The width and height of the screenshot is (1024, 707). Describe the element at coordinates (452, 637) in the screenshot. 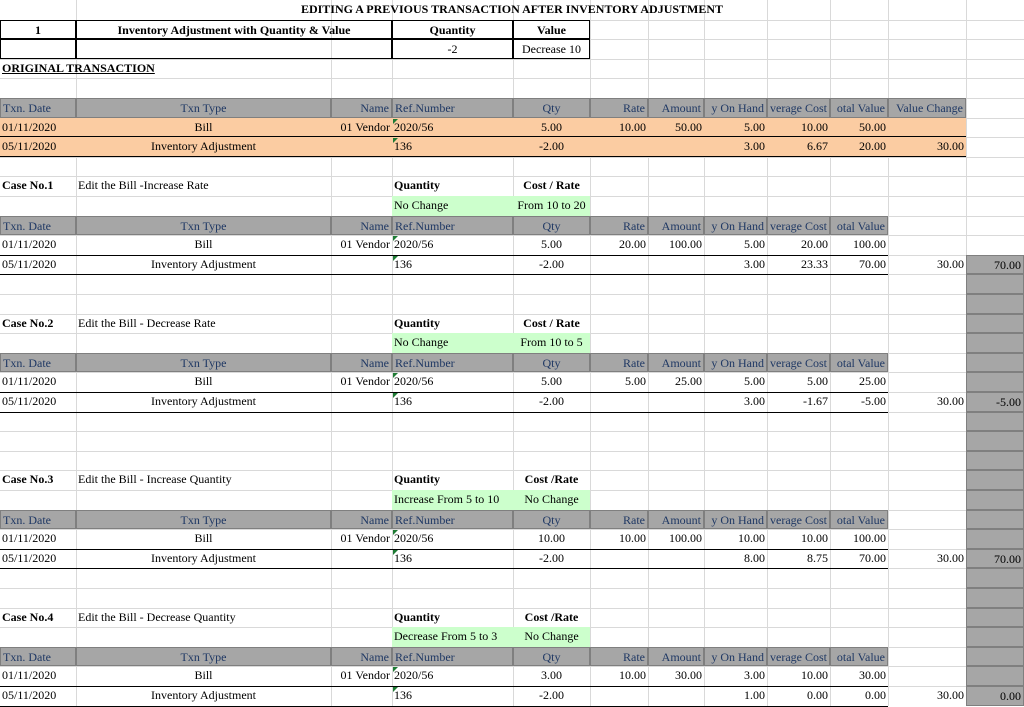

I see `case-qty-note: Decrease From 5 to 3` at that location.